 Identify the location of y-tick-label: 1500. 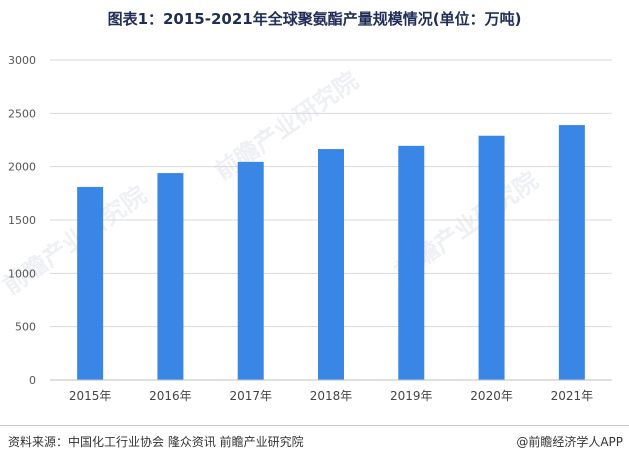
(22, 220).